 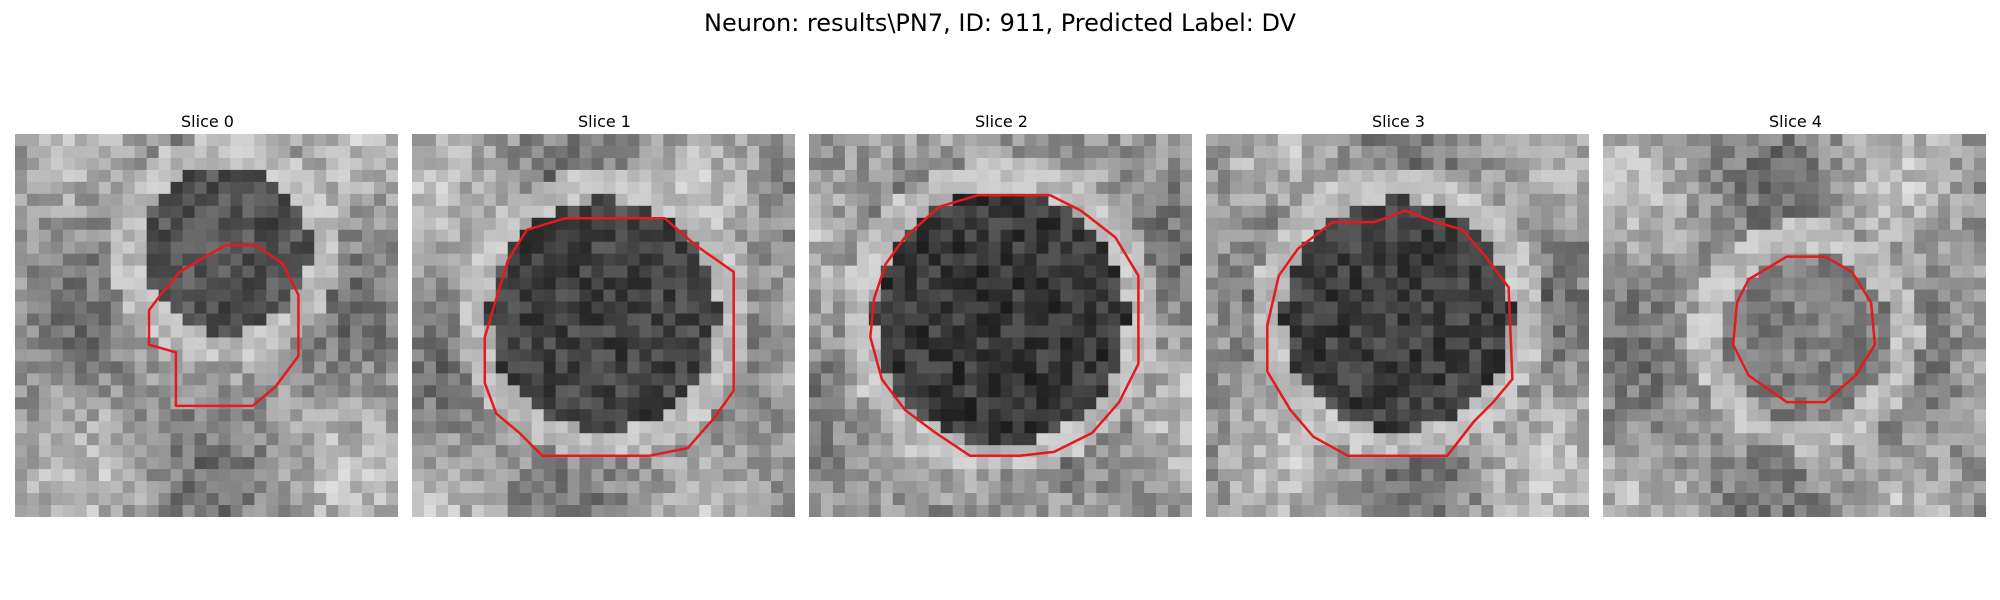 I want to click on slice-0-svg, so click(x=206, y=325).